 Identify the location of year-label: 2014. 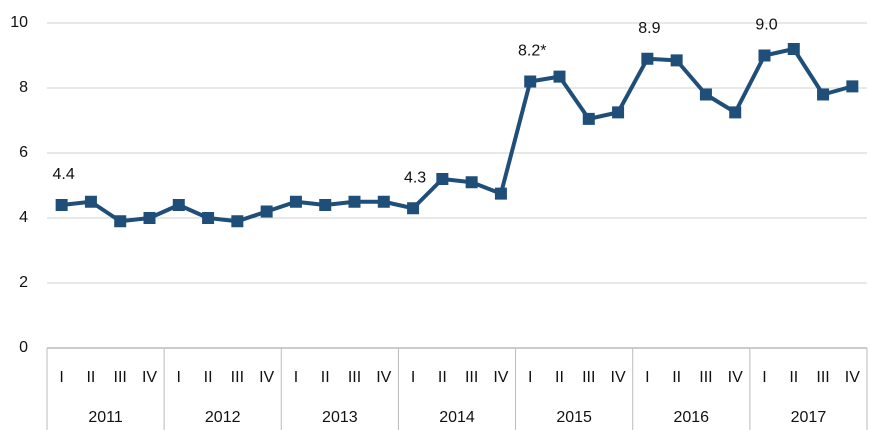
(457, 417).